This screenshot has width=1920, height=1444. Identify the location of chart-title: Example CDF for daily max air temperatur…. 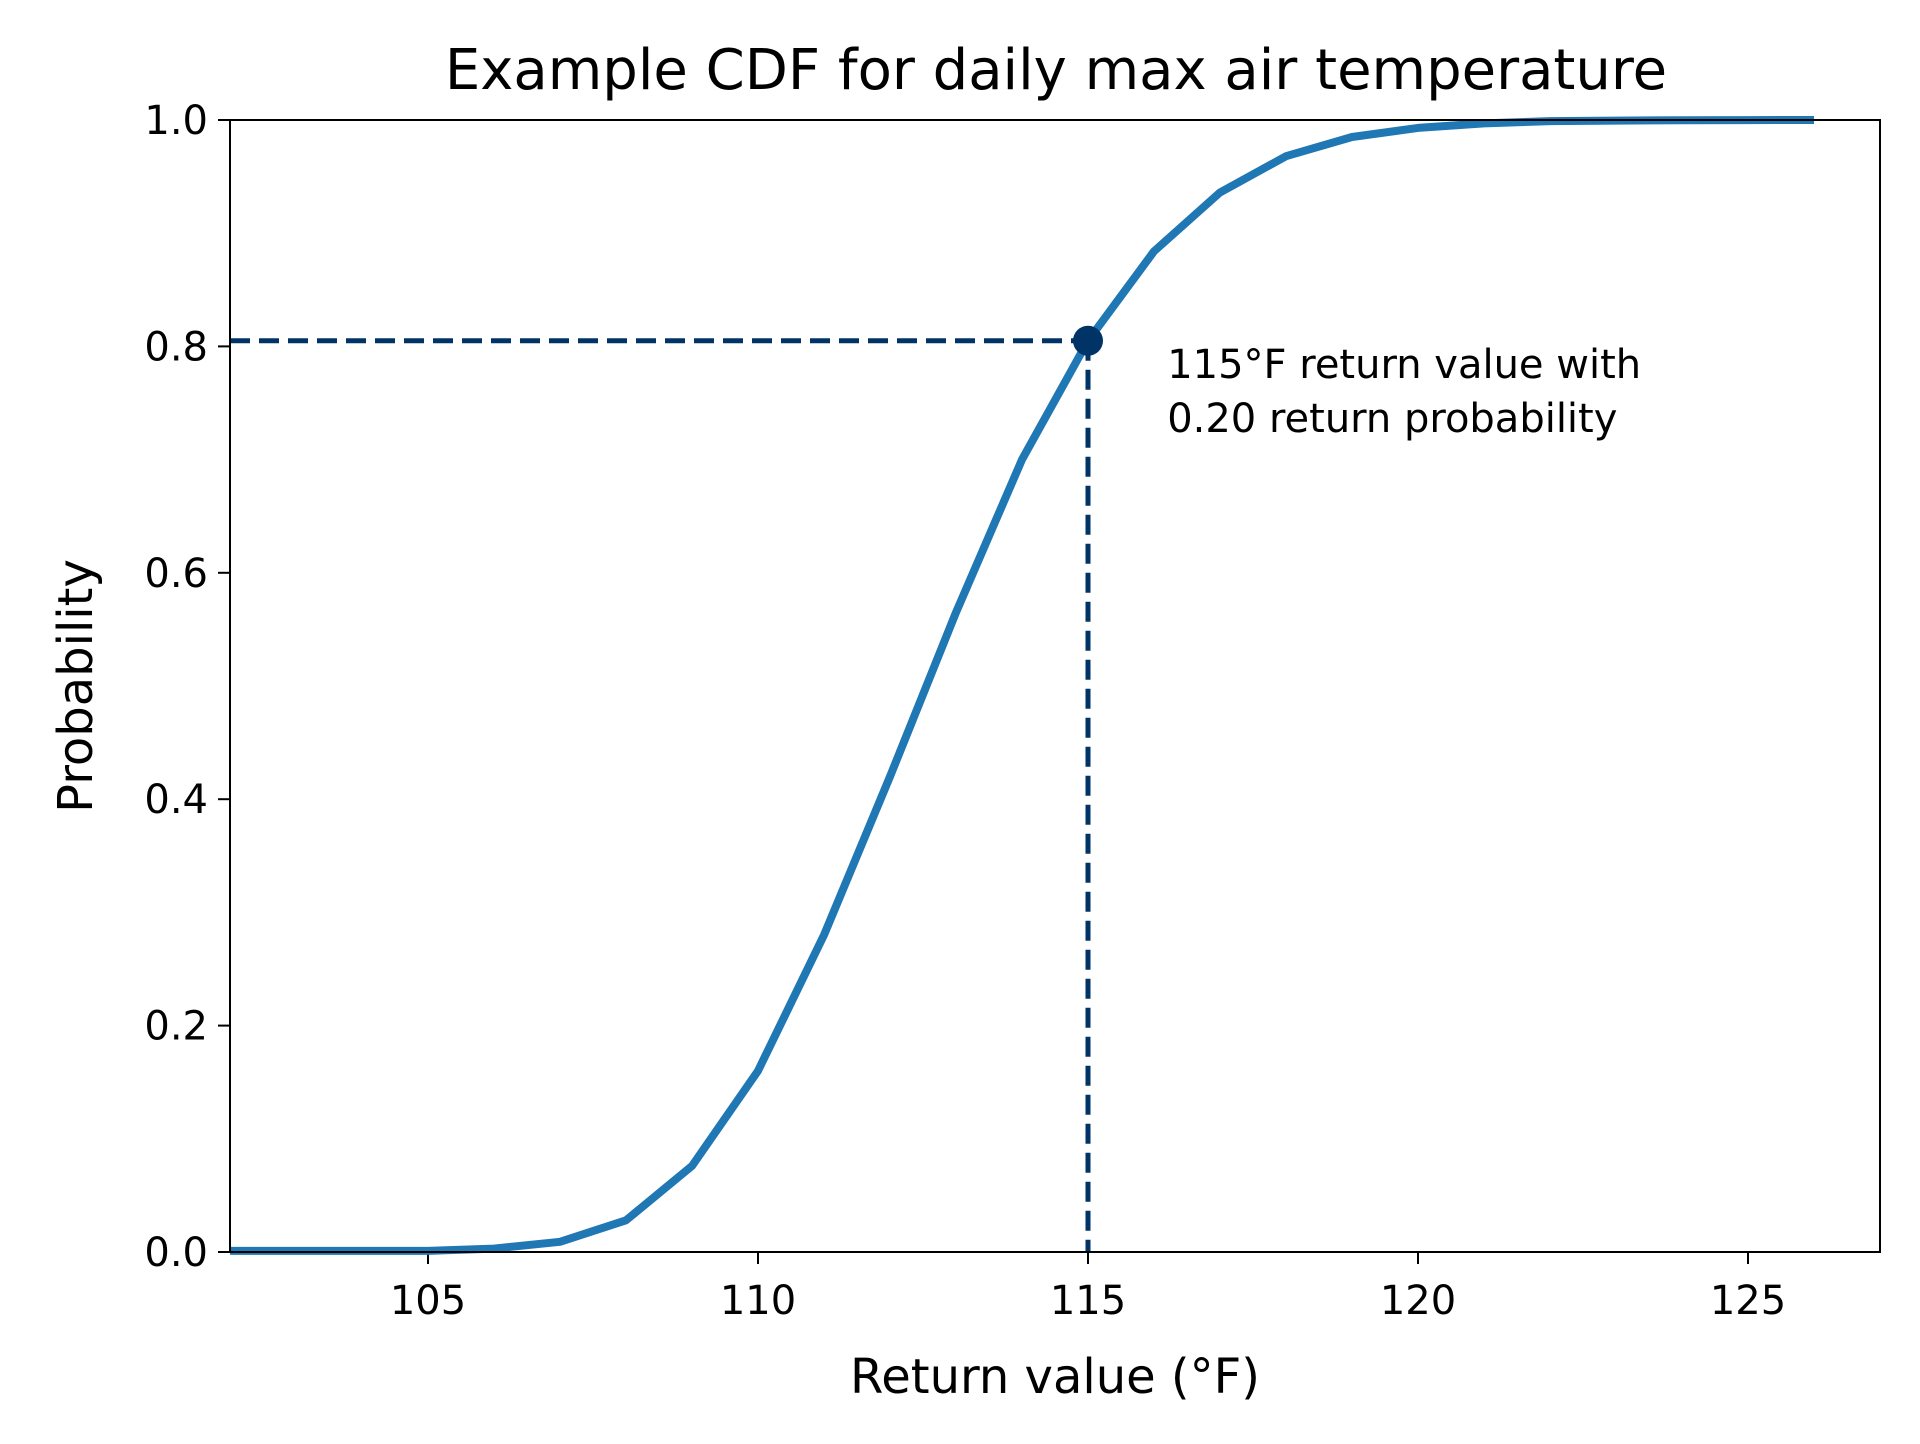
(1056, 70).